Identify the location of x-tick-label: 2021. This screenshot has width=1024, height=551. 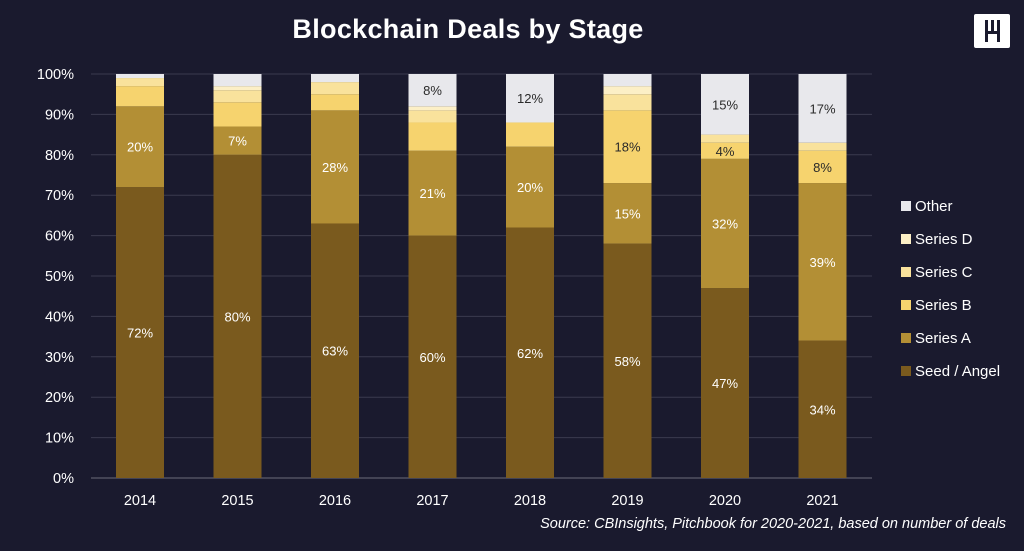
(822, 501).